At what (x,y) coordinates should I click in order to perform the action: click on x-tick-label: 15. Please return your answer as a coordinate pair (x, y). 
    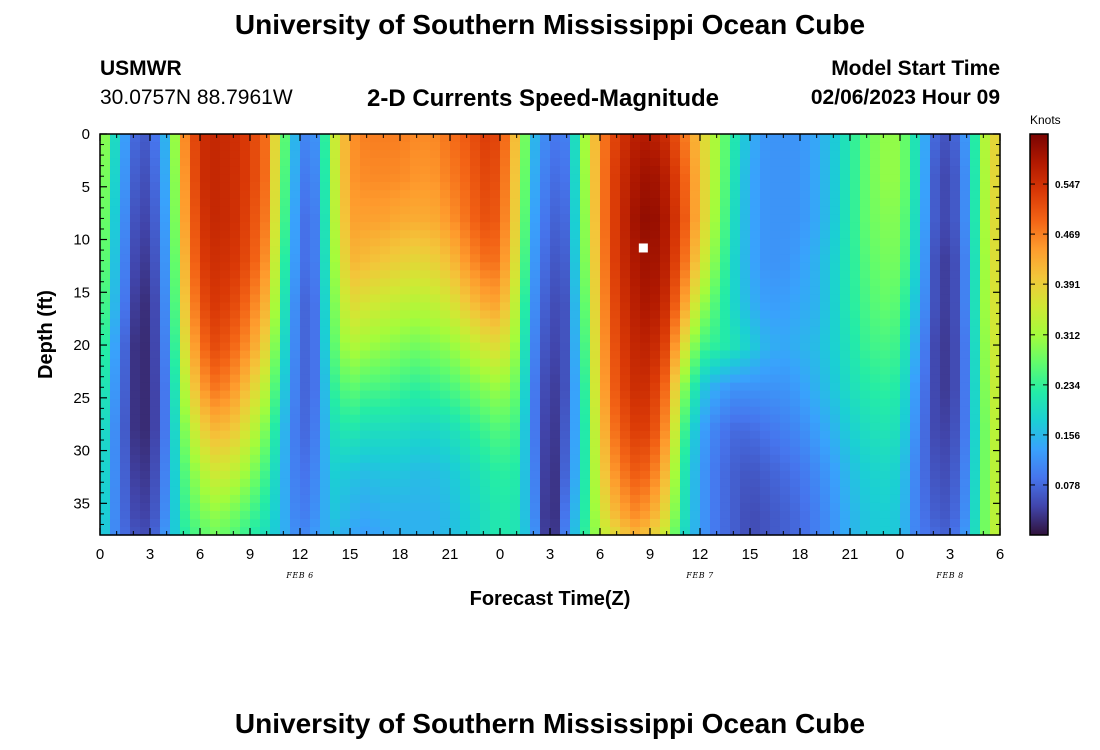
    Looking at the image, I should click on (350, 554).